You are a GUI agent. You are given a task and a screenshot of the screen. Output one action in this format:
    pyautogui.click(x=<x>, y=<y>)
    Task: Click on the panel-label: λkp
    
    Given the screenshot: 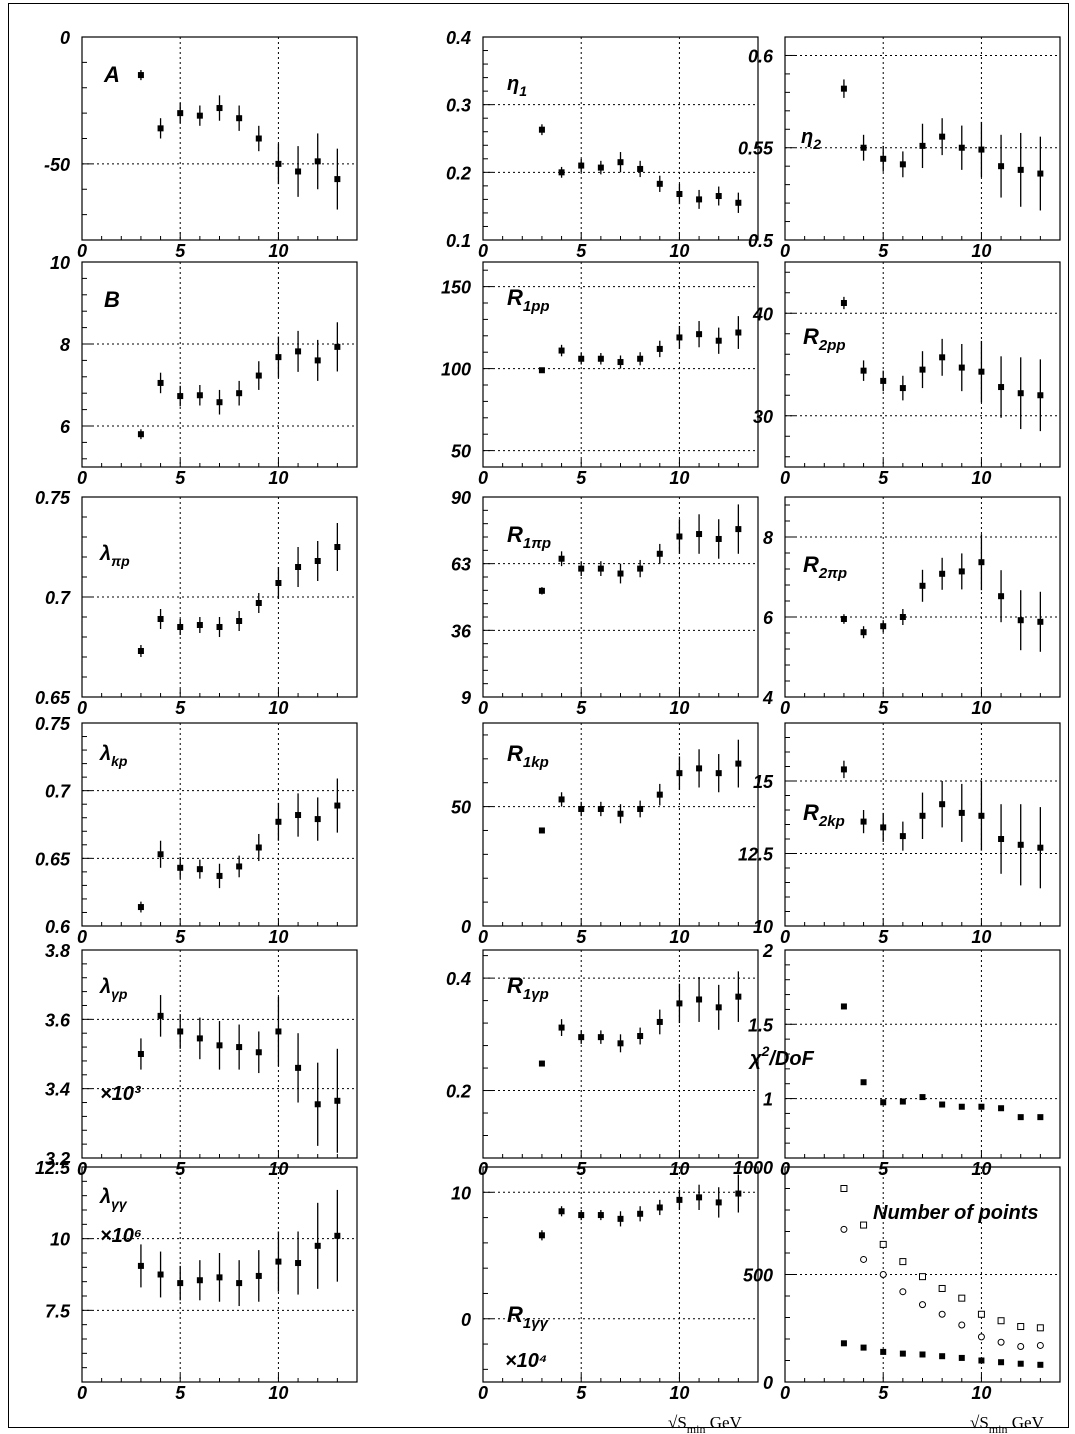 What is the action you would take?
    pyautogui.click(x=113, y=756)
    